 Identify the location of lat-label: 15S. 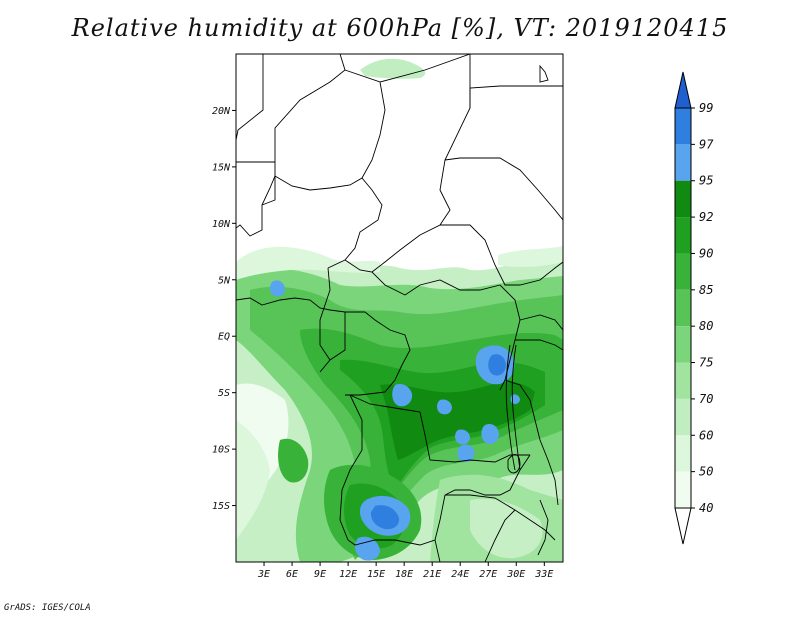
(221, 506).